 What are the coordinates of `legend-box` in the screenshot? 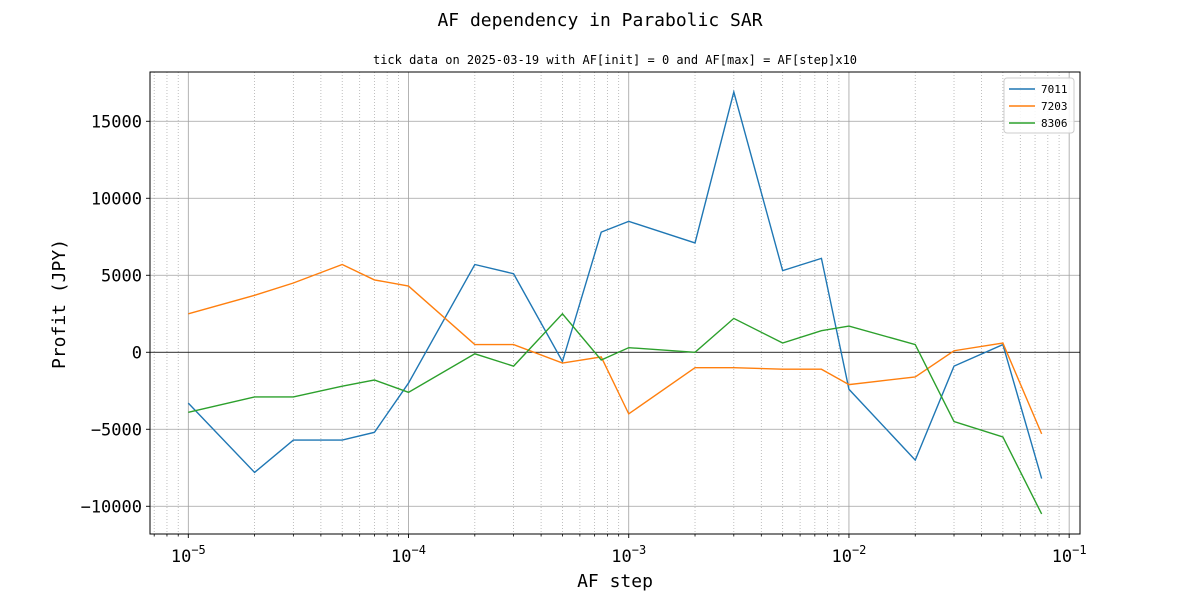 It's located at (1039, 105).